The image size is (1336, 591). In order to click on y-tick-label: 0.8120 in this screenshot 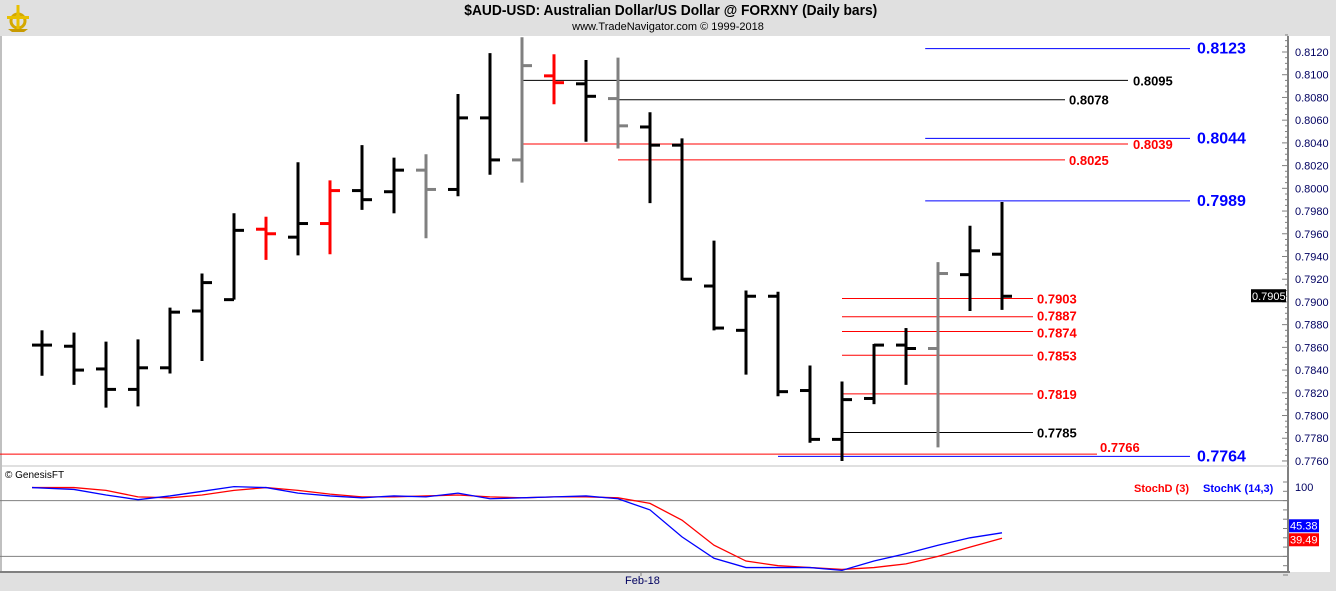, I will do `click(1312, 53)`.